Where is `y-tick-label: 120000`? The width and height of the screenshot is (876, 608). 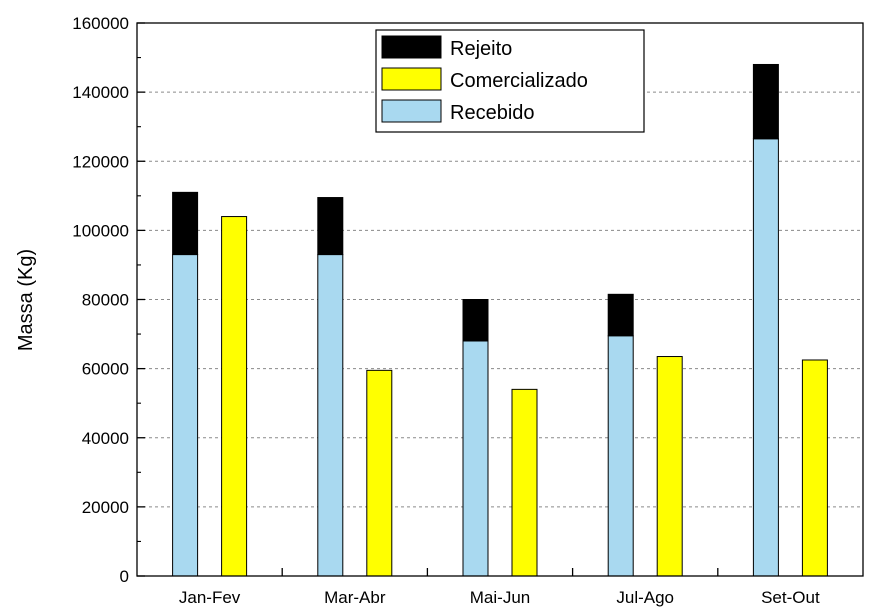
y-tick-label: 120000 is located at coordinates (100, 161).